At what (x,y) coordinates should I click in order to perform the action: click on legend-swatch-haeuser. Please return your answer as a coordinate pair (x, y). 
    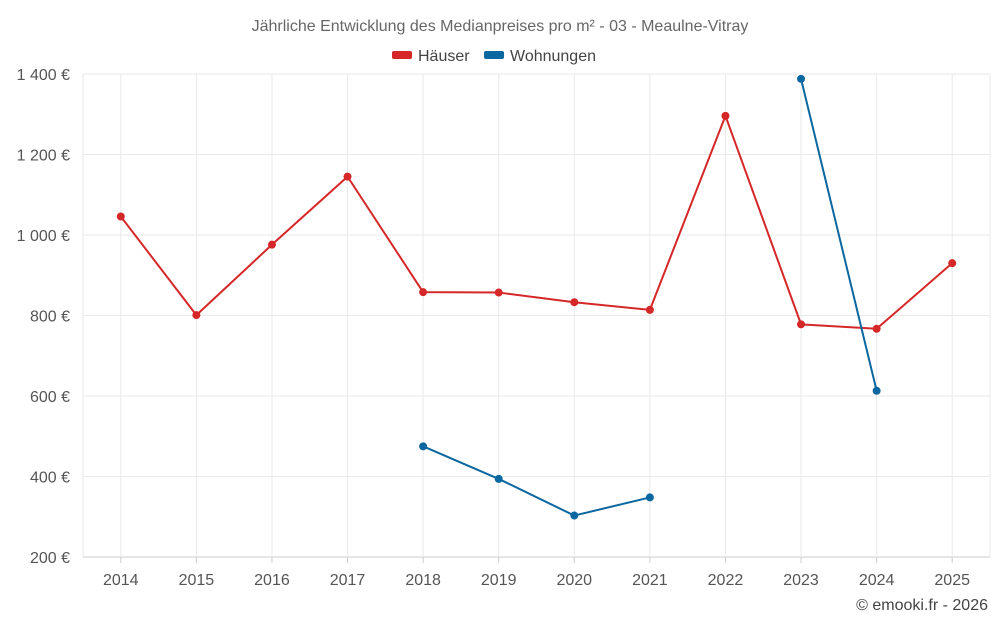
    Looking at the image, I should click on (402, 55).